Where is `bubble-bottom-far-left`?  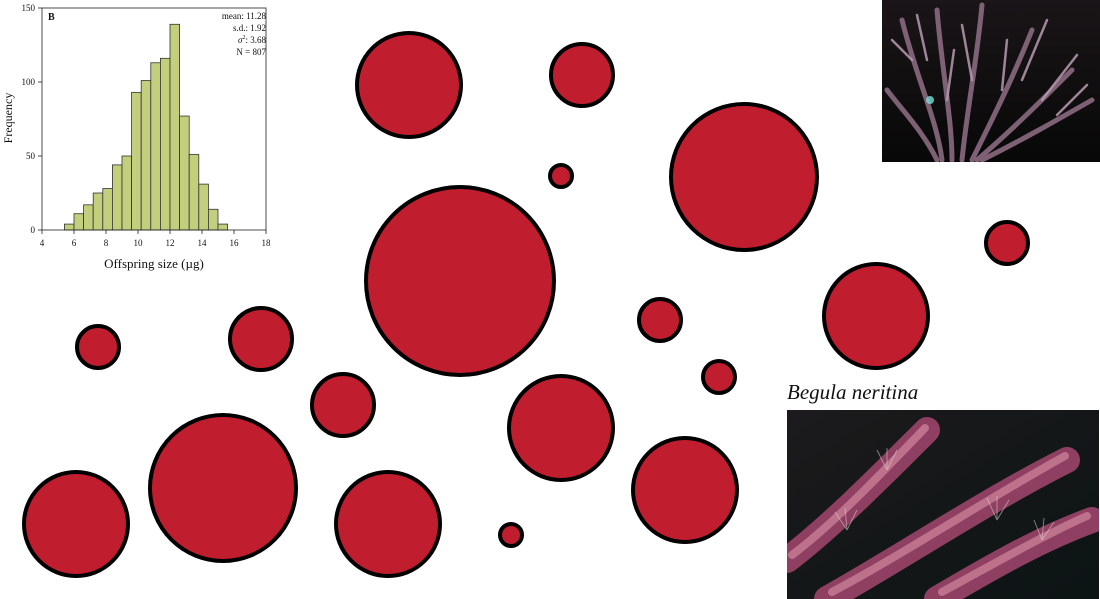 bubble-bottom-far-left is located at coordinates (76, 524).